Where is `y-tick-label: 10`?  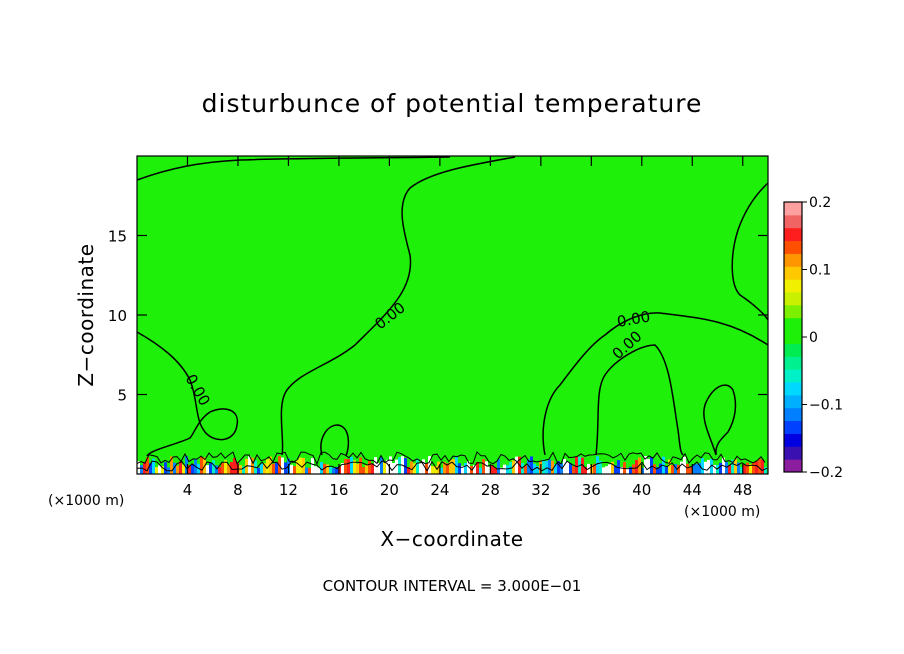
y-tick-label: 10 is located at coordinates (117, 316).